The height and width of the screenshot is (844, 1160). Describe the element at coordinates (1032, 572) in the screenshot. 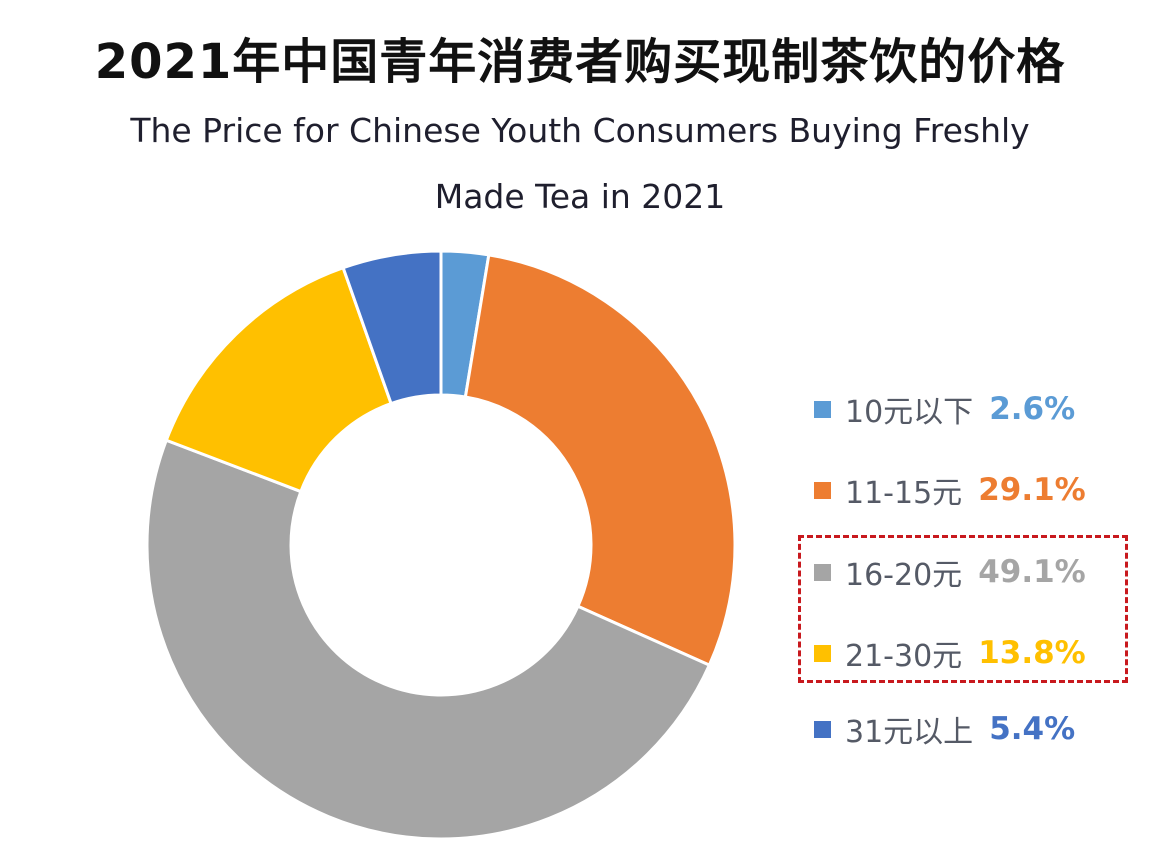

I see `legend-value-16-20: 49.1%` at that location.